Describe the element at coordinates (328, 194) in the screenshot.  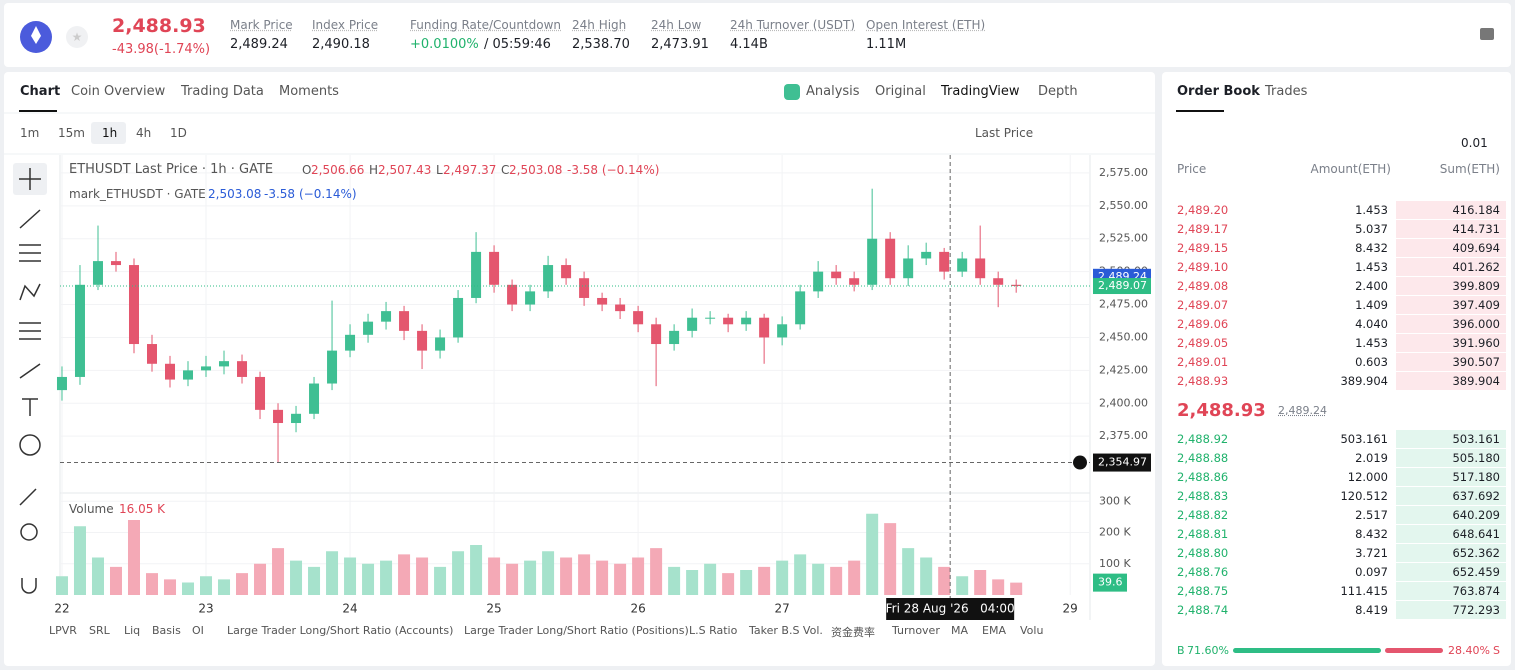
I see `mark-pct: (−0.14%)` at that location.